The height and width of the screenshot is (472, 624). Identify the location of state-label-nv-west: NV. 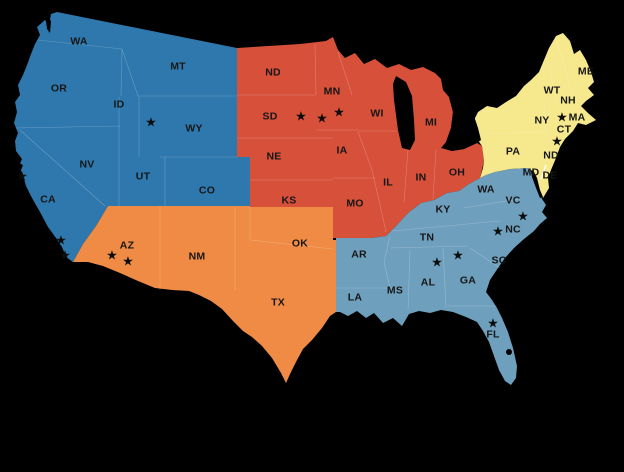
(87, 165).